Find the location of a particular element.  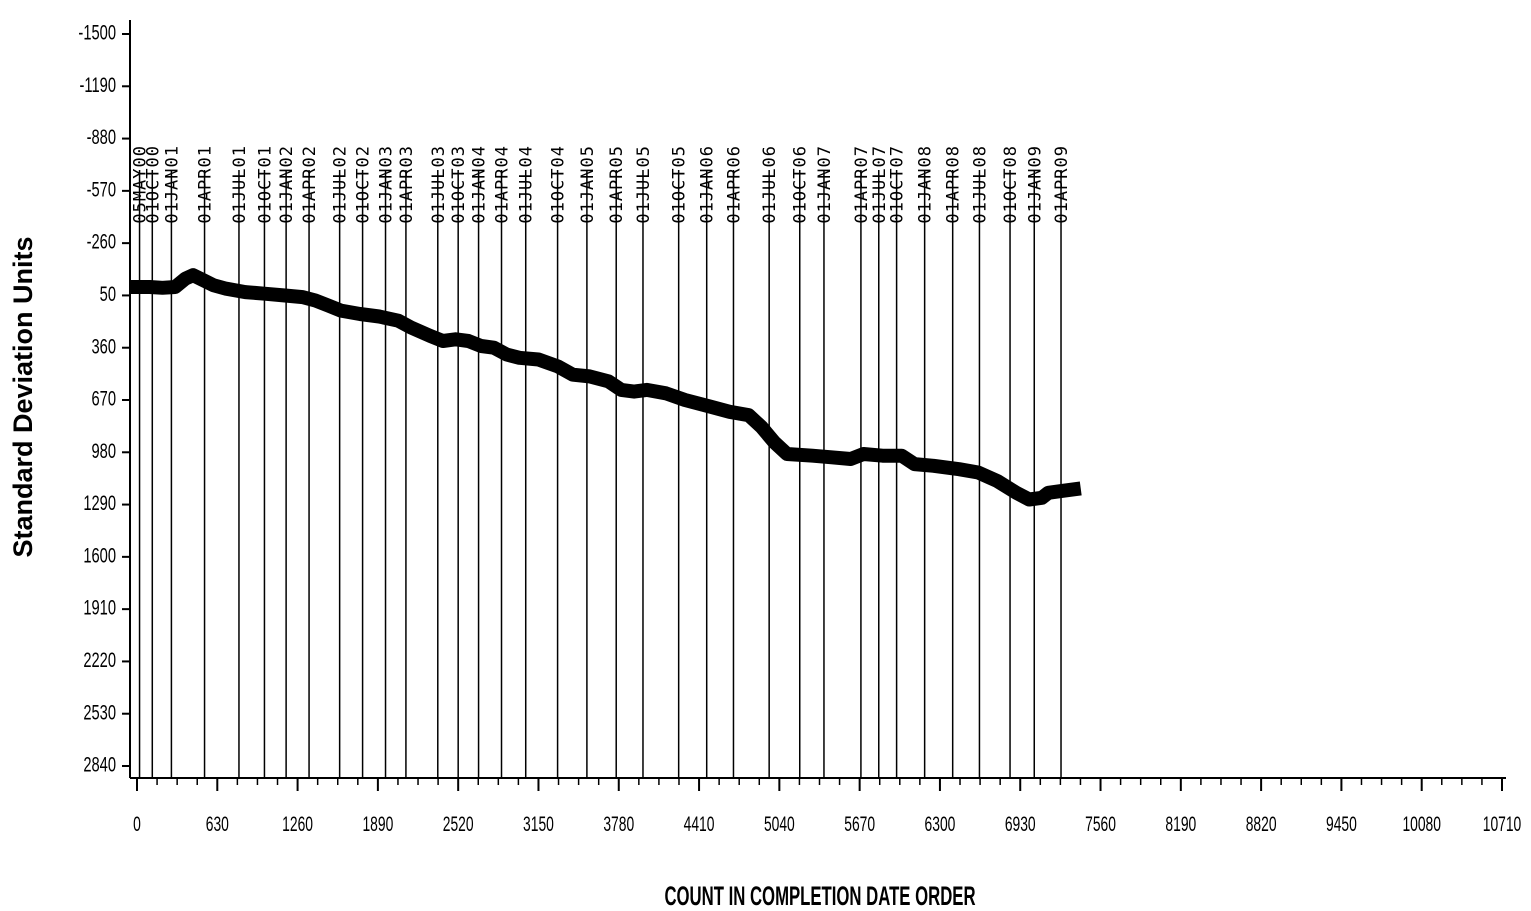

date-marker-label: 01JAN04 is located at coordinates (480, 184).